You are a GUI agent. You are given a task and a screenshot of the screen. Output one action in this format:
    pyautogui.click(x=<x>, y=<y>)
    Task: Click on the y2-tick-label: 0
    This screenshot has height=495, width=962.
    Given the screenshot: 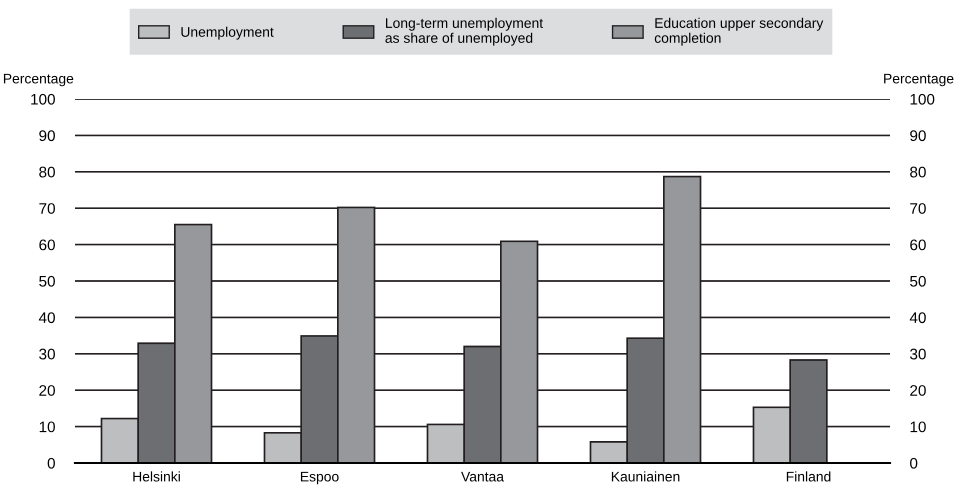 What is the action you would take?
    pyautogui.click(x=914, y=463)
    